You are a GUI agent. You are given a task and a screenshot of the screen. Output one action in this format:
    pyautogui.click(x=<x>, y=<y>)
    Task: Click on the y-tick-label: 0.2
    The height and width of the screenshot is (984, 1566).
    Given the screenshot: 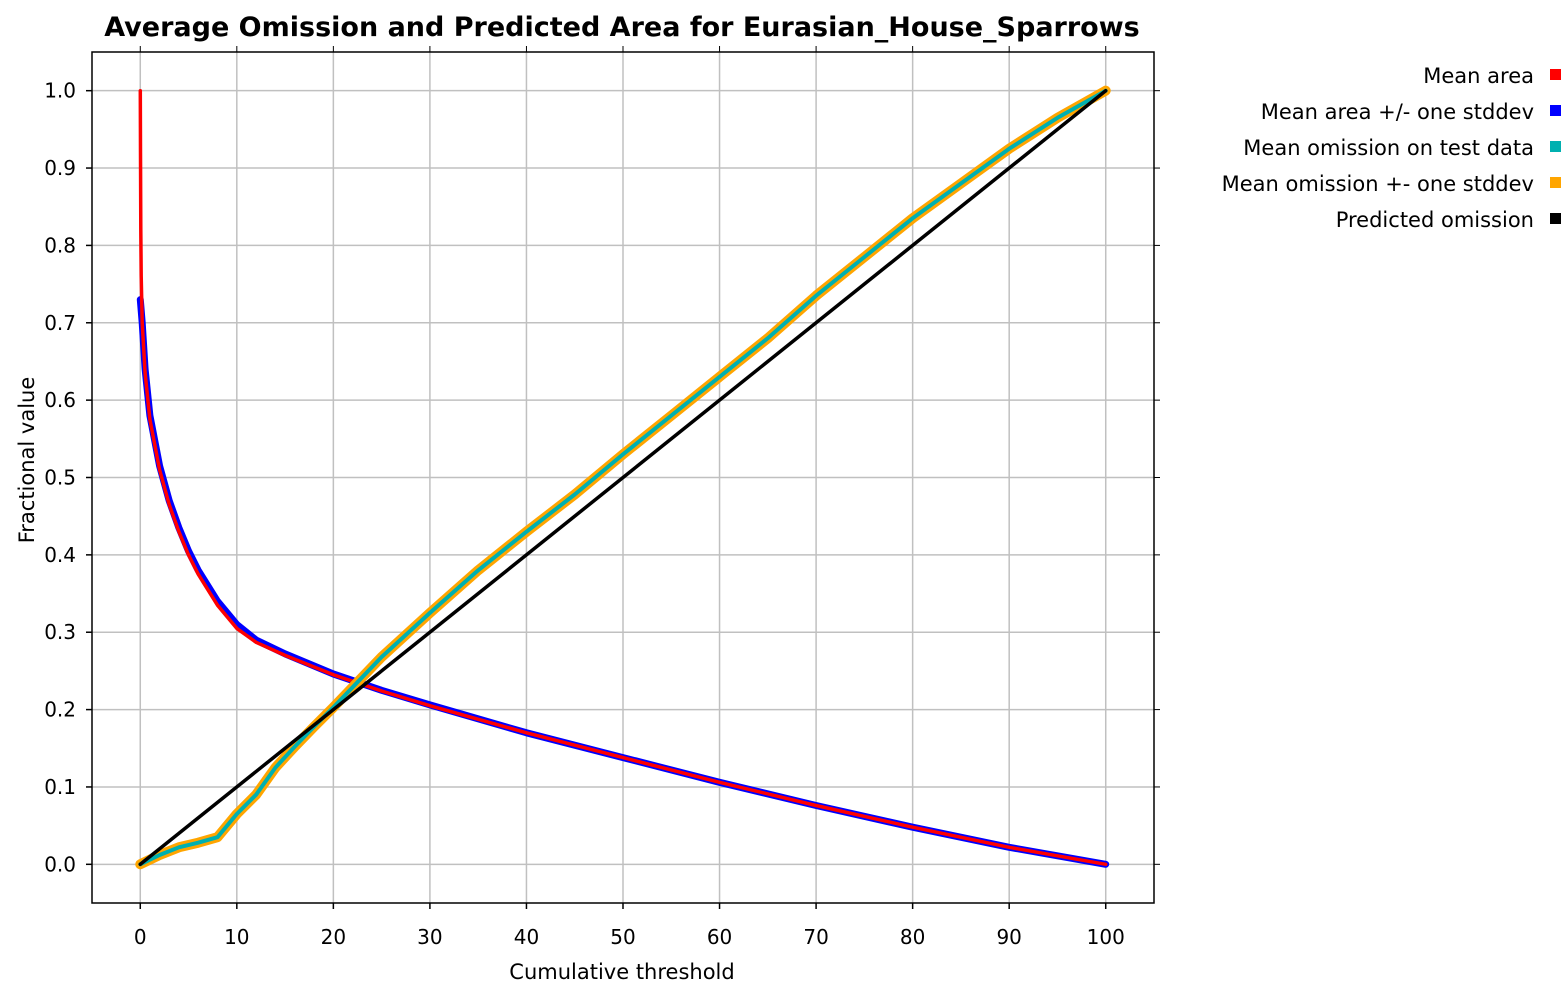 What is the action you would take?
    pyautogui.click(x=60, y=710)
    